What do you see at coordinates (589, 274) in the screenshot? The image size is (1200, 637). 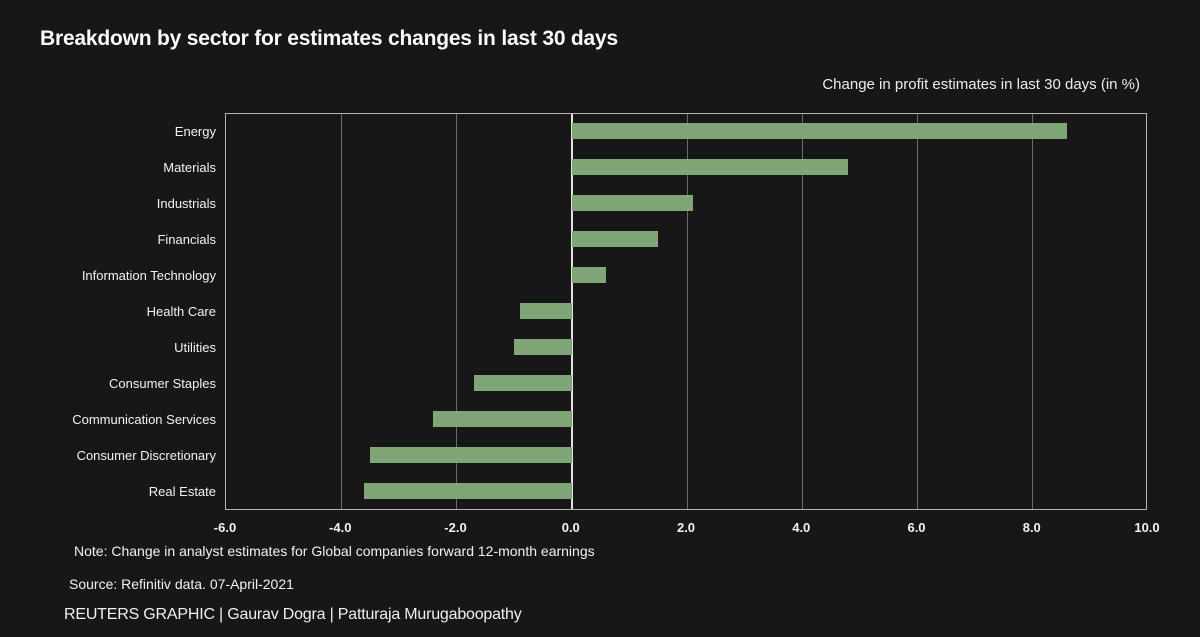 I see `bar-information-technology` at bounding box center [589, 274].